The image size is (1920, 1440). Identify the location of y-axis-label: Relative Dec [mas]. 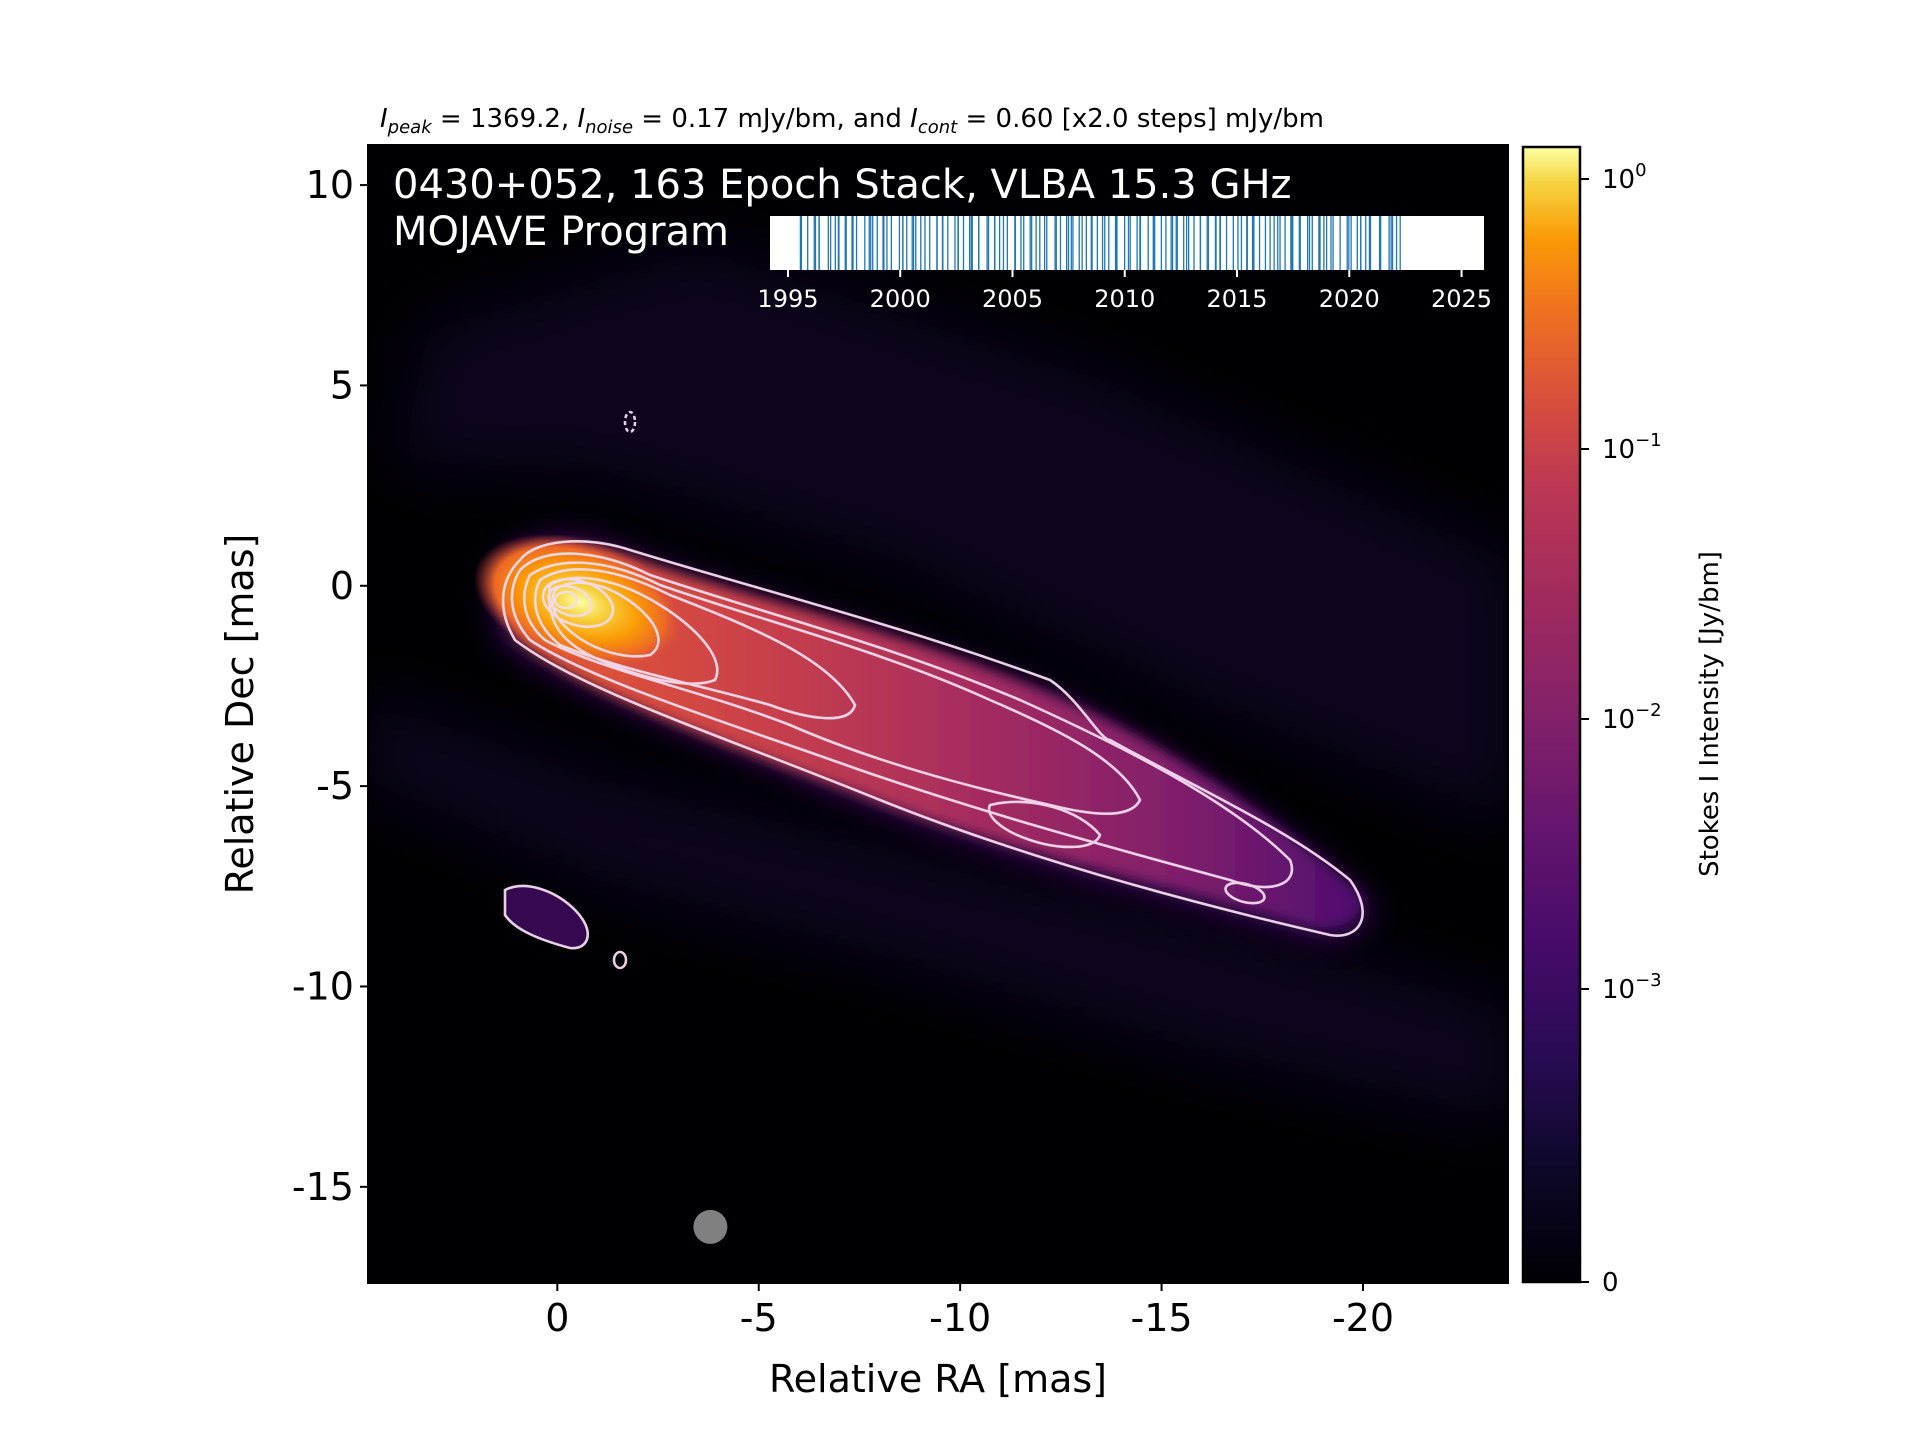
(240, 714).